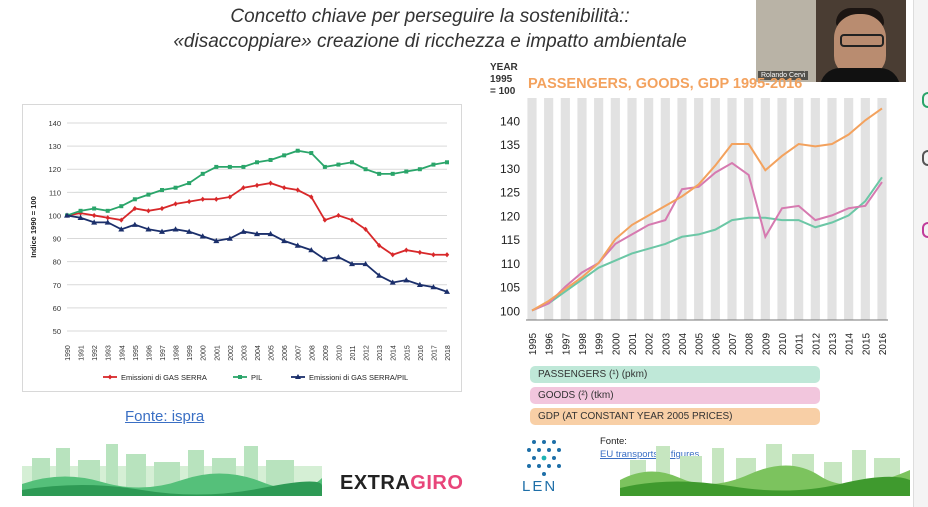  What do you see at coordinates (339, 353) in the screenshot?
I see `x-tick-label: 2010` at bounding box center [339, 353].